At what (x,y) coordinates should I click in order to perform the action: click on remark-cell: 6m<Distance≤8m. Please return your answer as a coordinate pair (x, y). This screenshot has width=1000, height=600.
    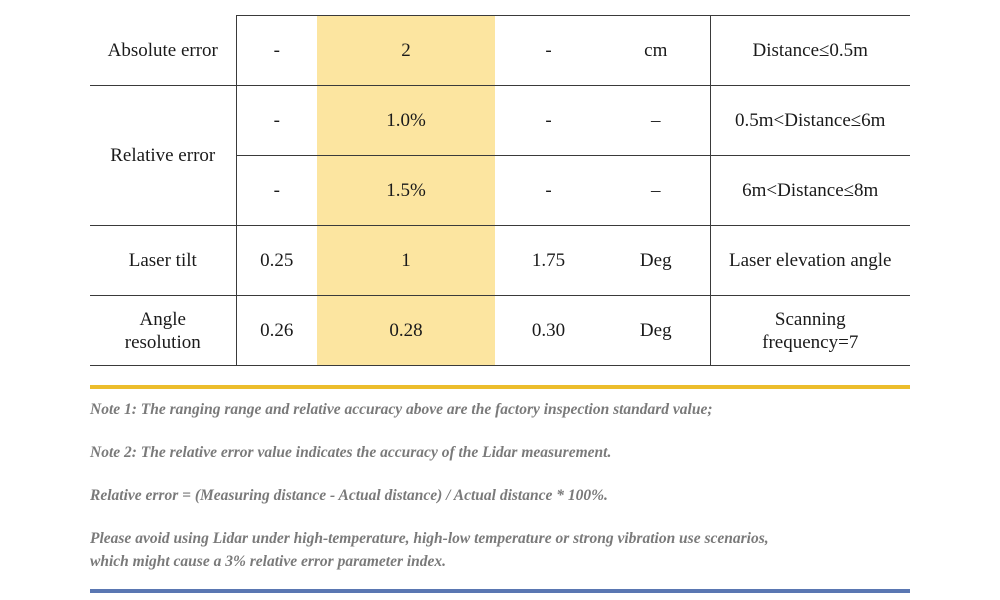
    Looking at the image, I should click on (809, 190).